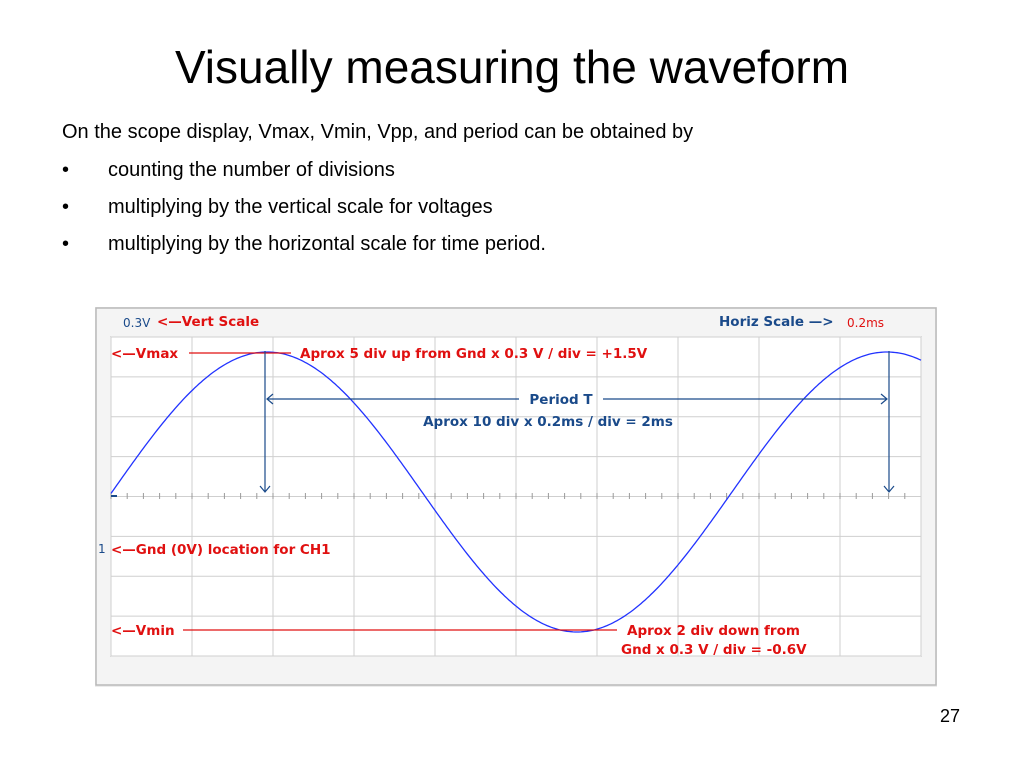  What do you see at coordinates (561, 400) in the screenshot?
I see `period-label: Period T` at bounding box center [561, 400].